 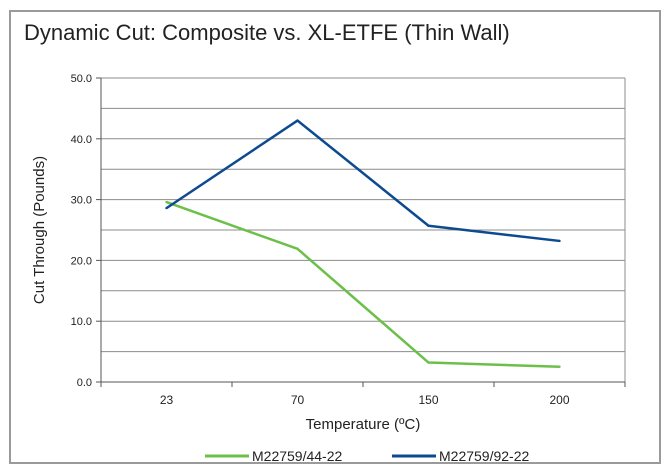 What do you see at coordinates (39, 230) in the screenshot?
I see `y-axis-title: Cut Through (Pounds)` at bounding box center [39, 230].